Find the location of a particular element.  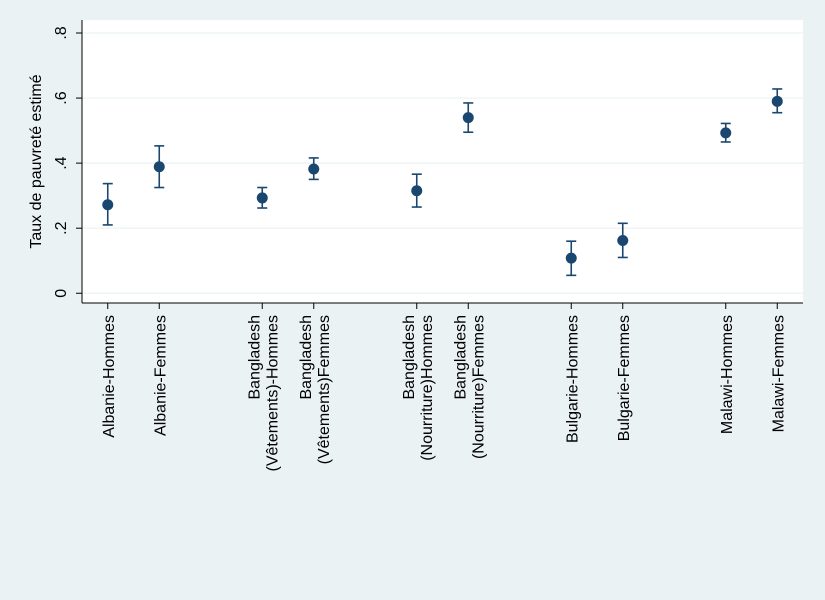

y-tick-label: .4 is located at coordinates (61, 162).